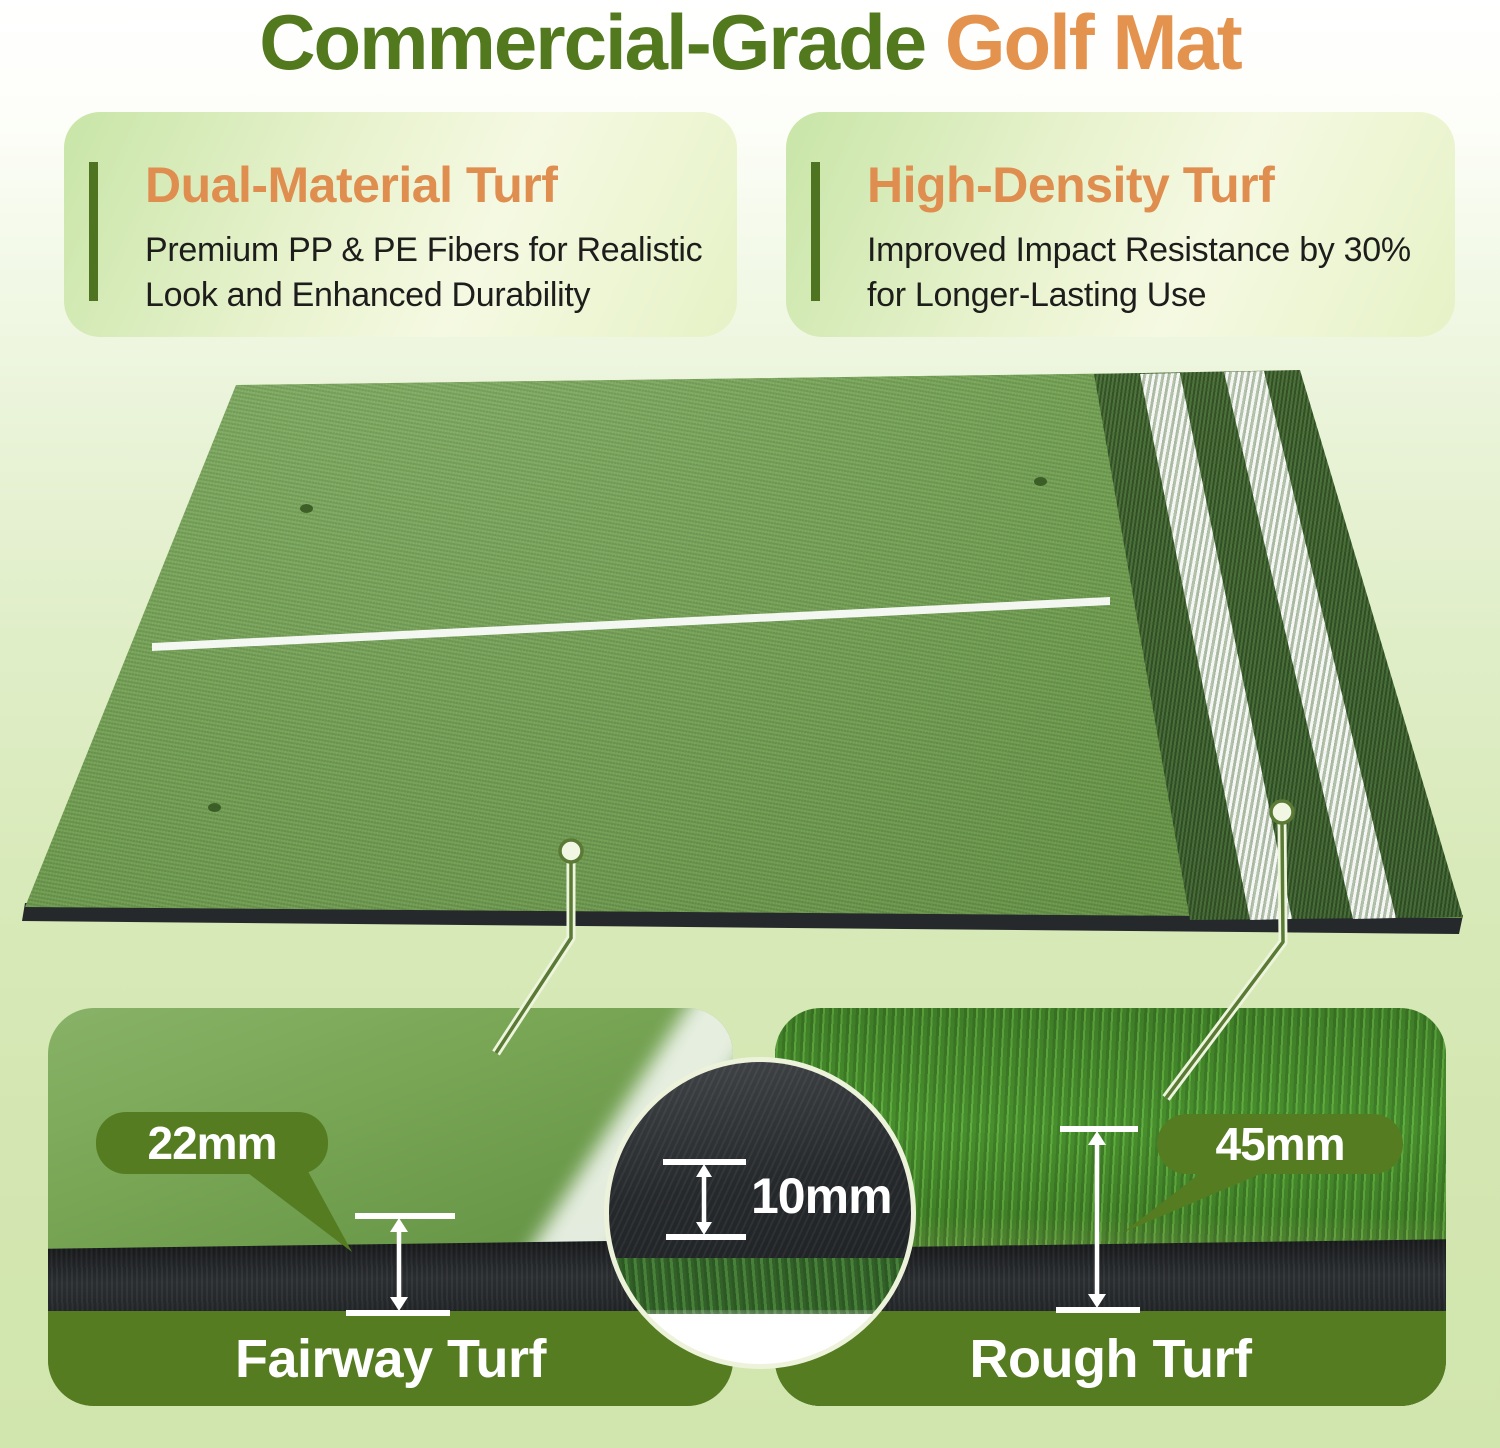 Image resolution: width=1500 pixels, height=1448 pixels. Describe the element at coordinates (424, 250) in the screenshot. I see `feature-description-line: Premium PP & PE Fibers for Realistic` at that location.